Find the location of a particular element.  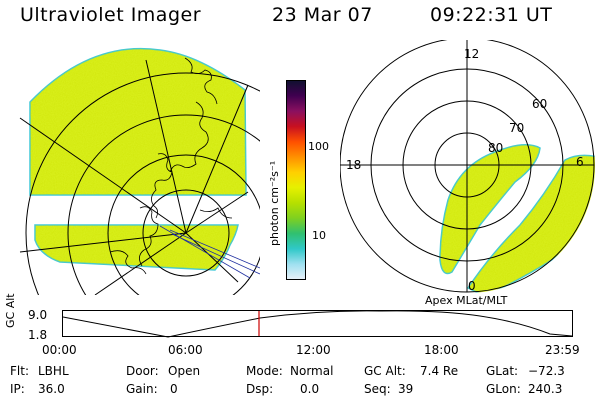

dsp-value: 0.0 is located at coordinates (310, 389).